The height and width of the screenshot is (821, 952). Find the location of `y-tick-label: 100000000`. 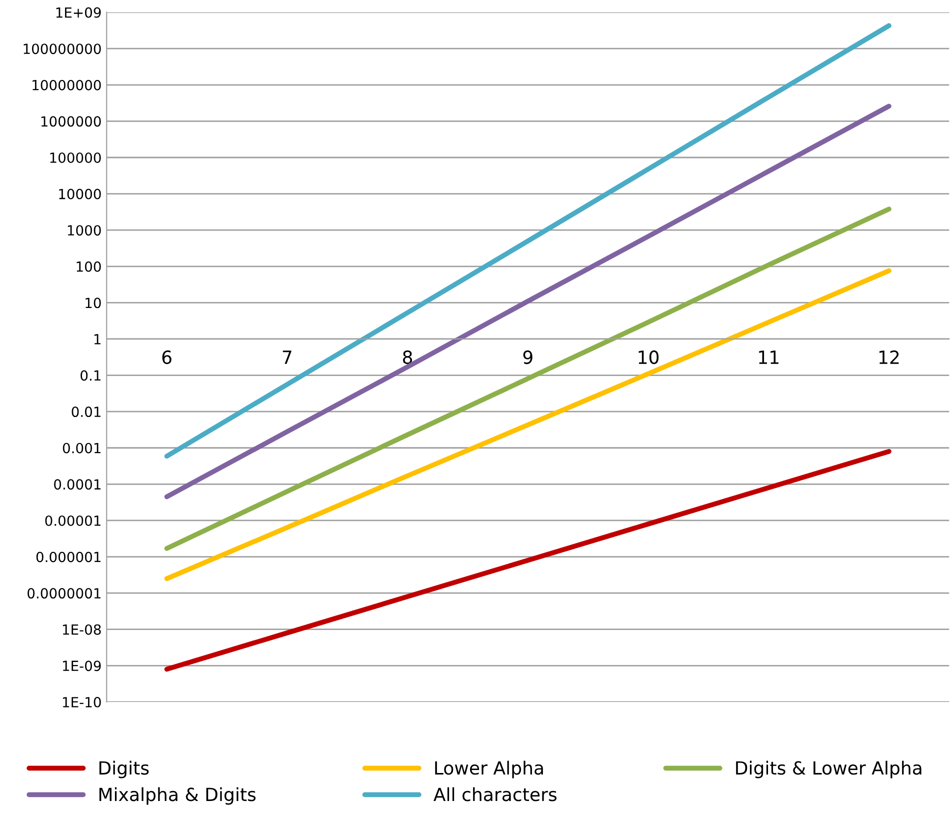

y-tick-label: 100000000 is located at coordinates (62, 49).